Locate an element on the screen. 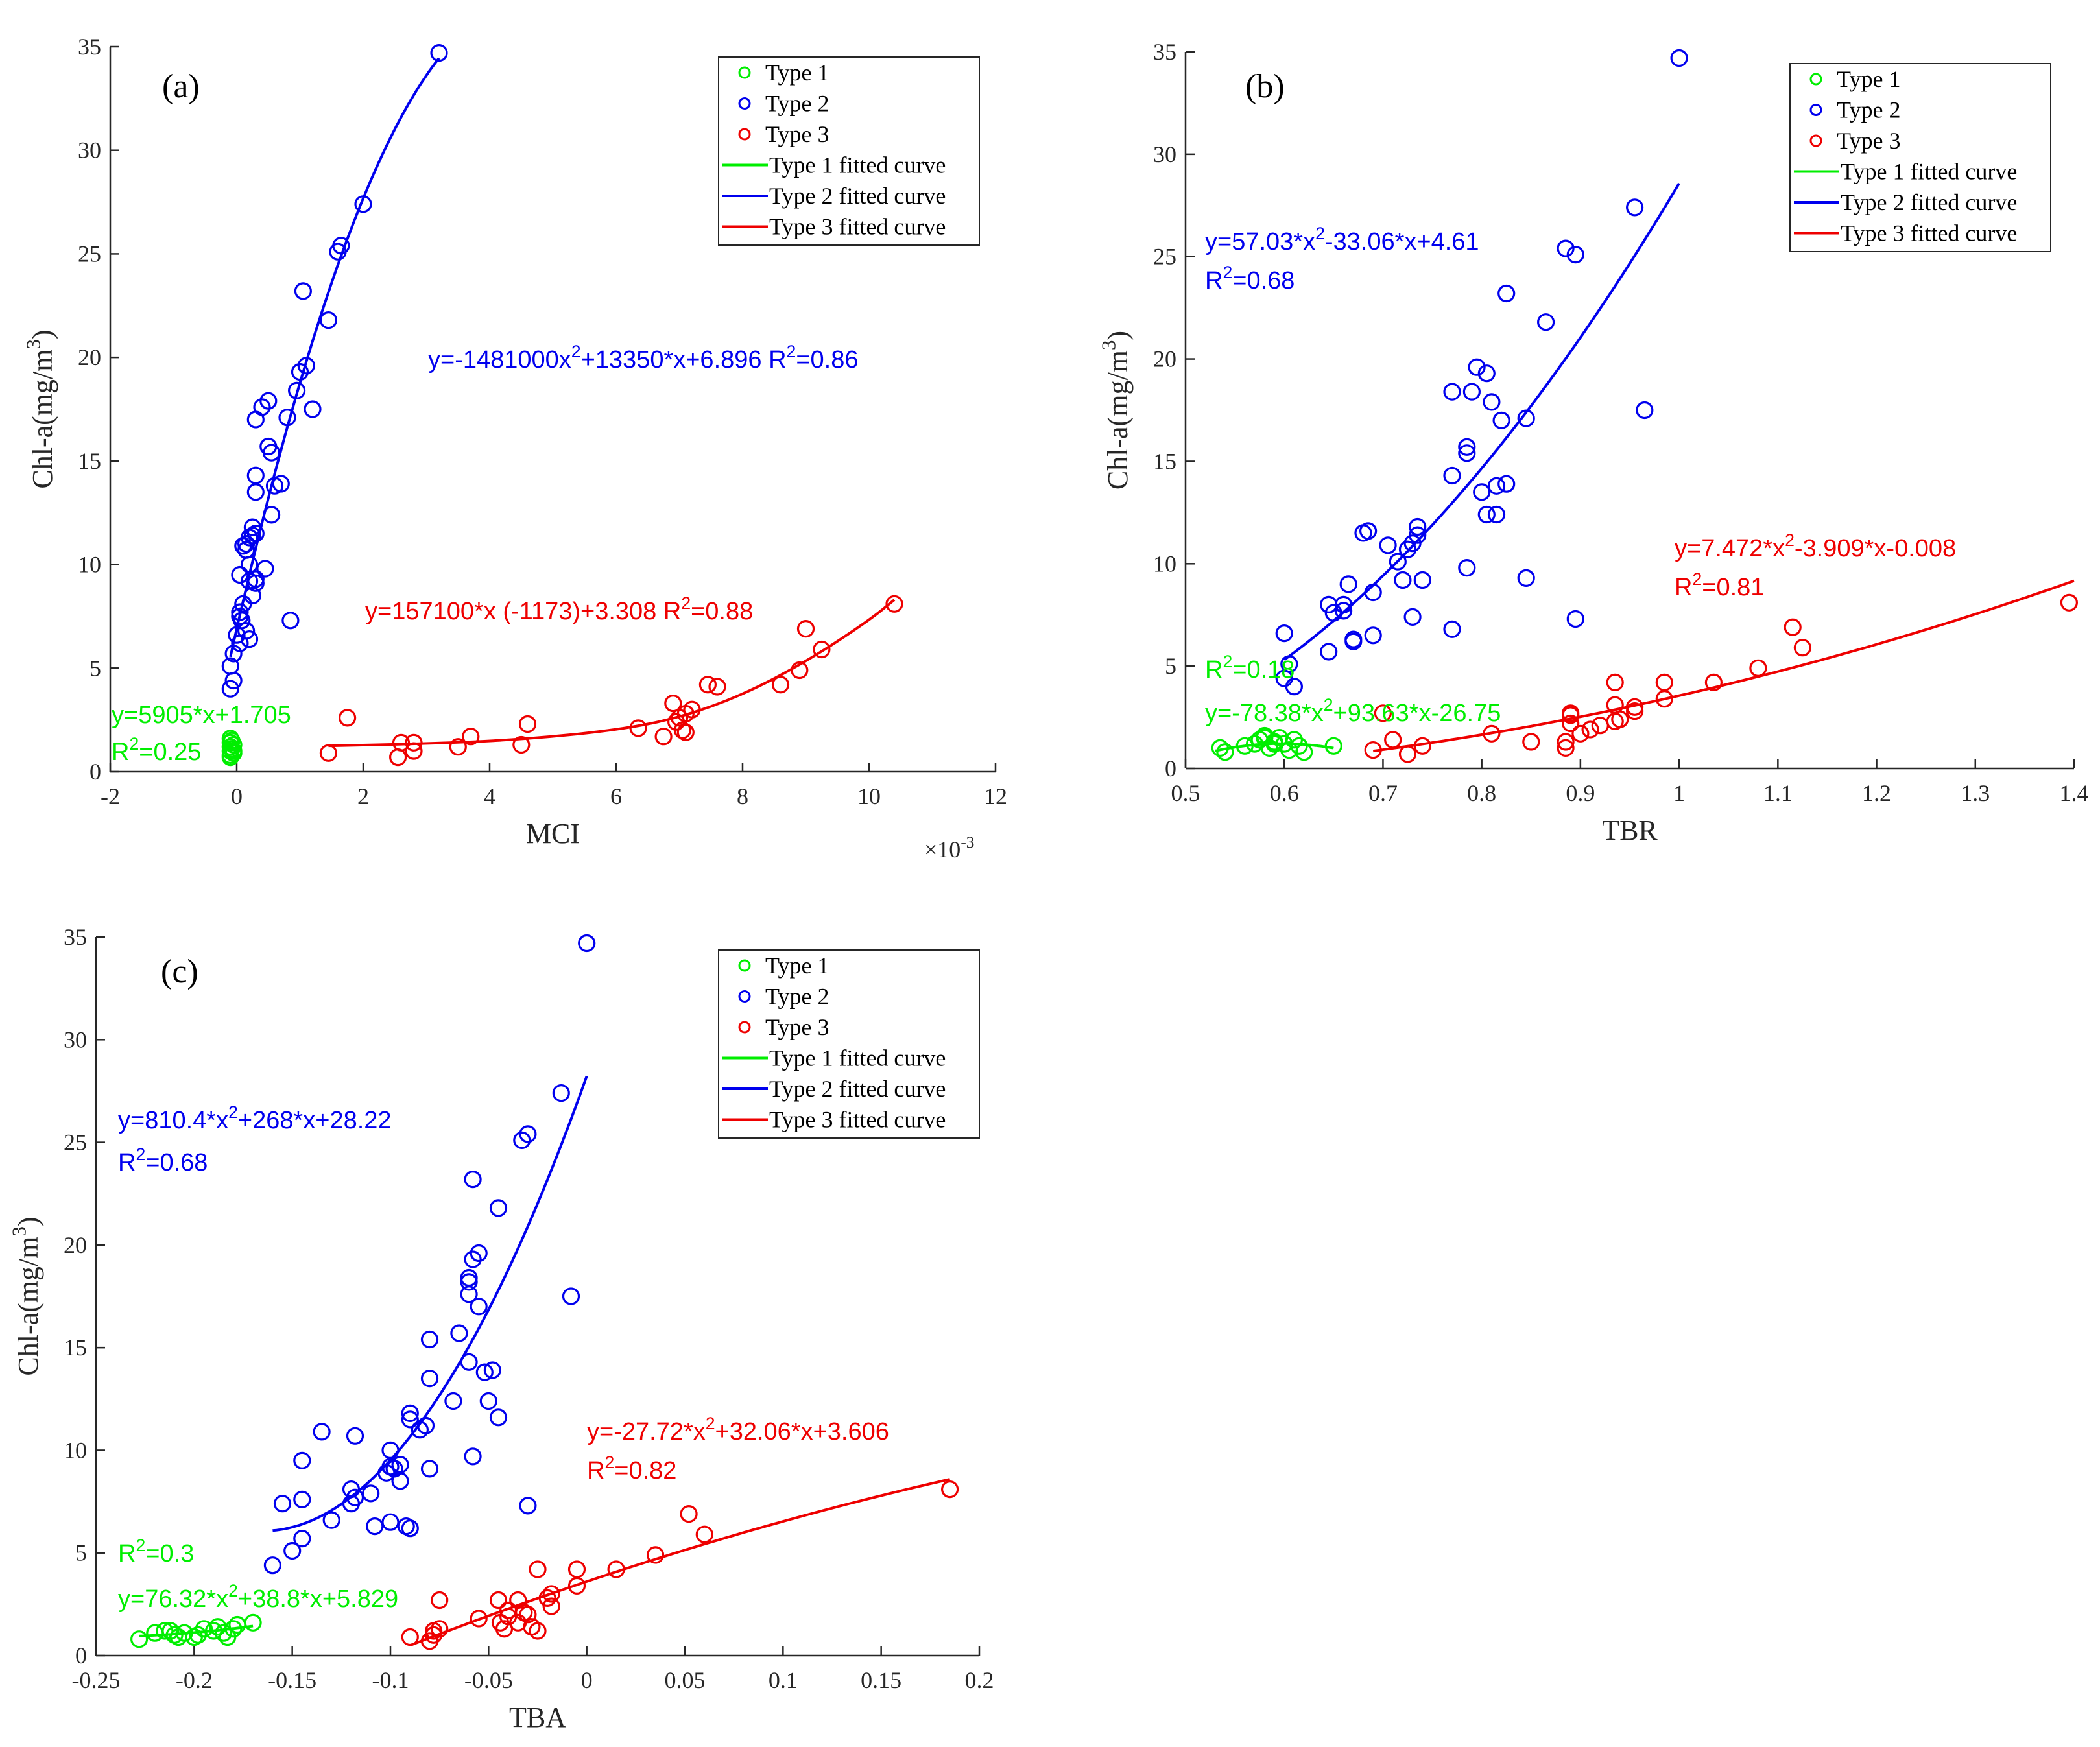  y-axis-label-group: Chl-a(mg/m3​) is located at coordinates (41, 408).